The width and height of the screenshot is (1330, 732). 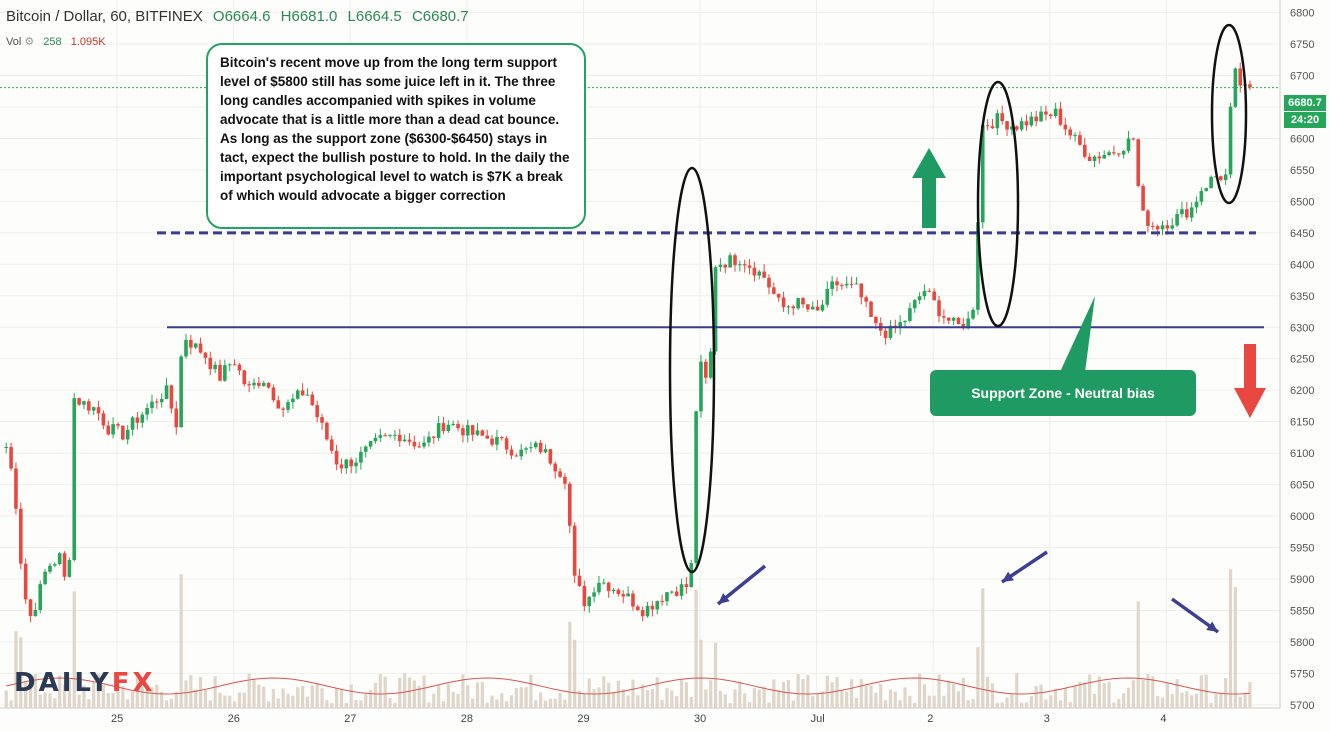 I want to click on y-tick-label: 5800, so click(x=1302, y=643).